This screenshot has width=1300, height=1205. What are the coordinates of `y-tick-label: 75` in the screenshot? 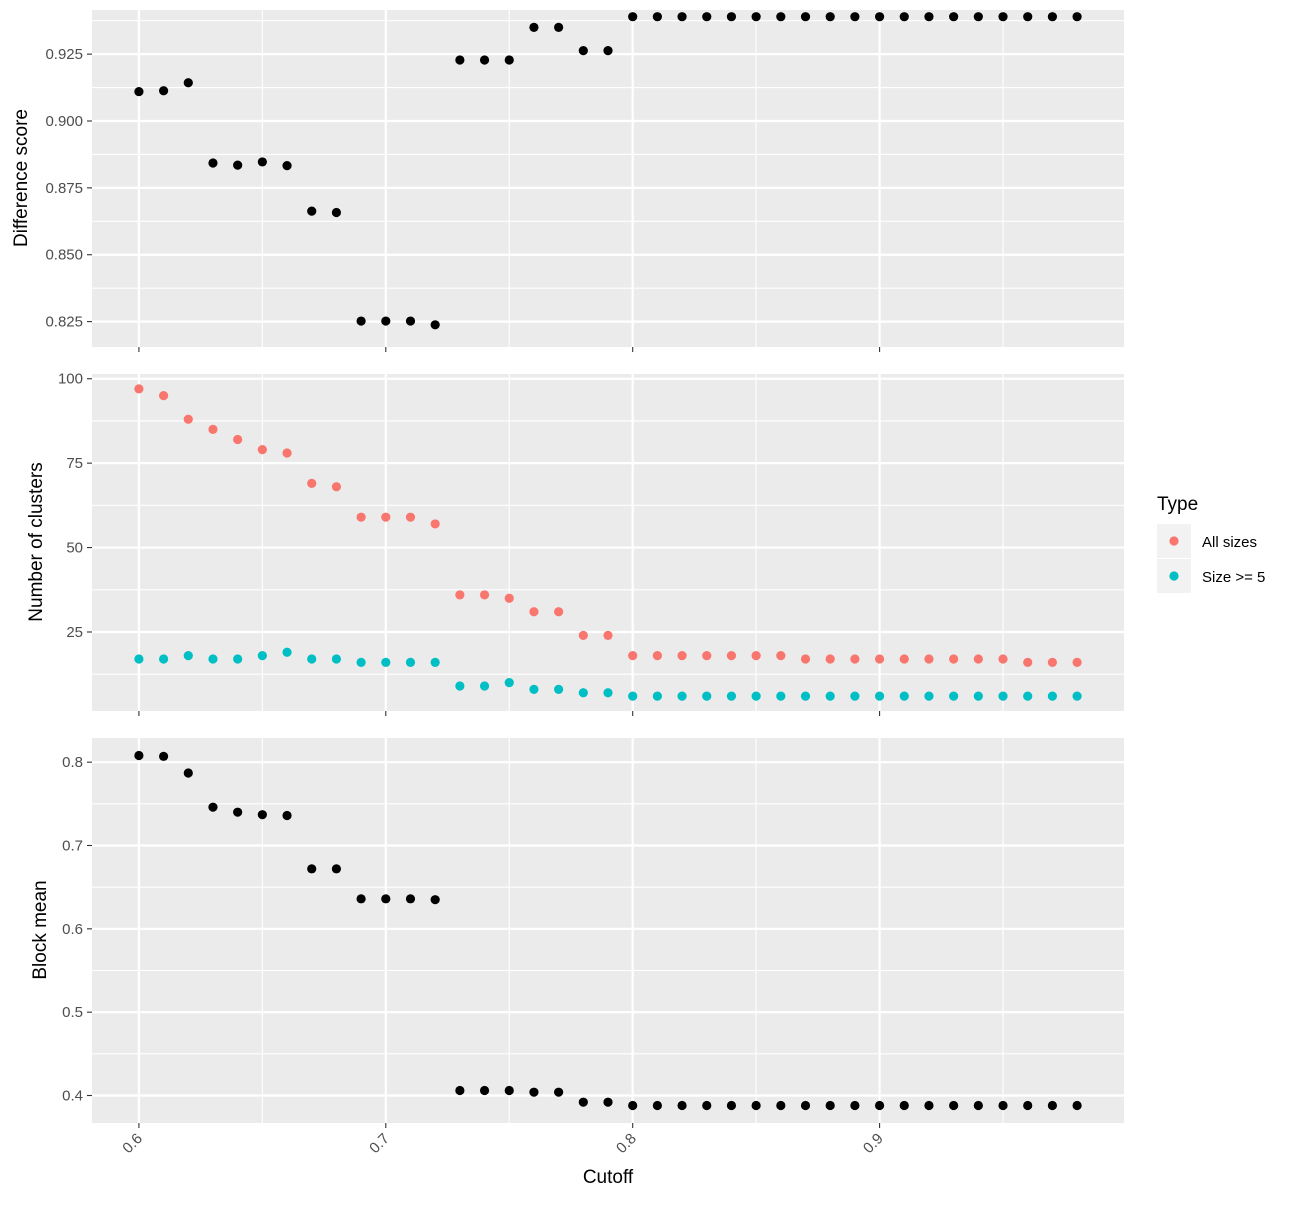 It's located at (74, 463).